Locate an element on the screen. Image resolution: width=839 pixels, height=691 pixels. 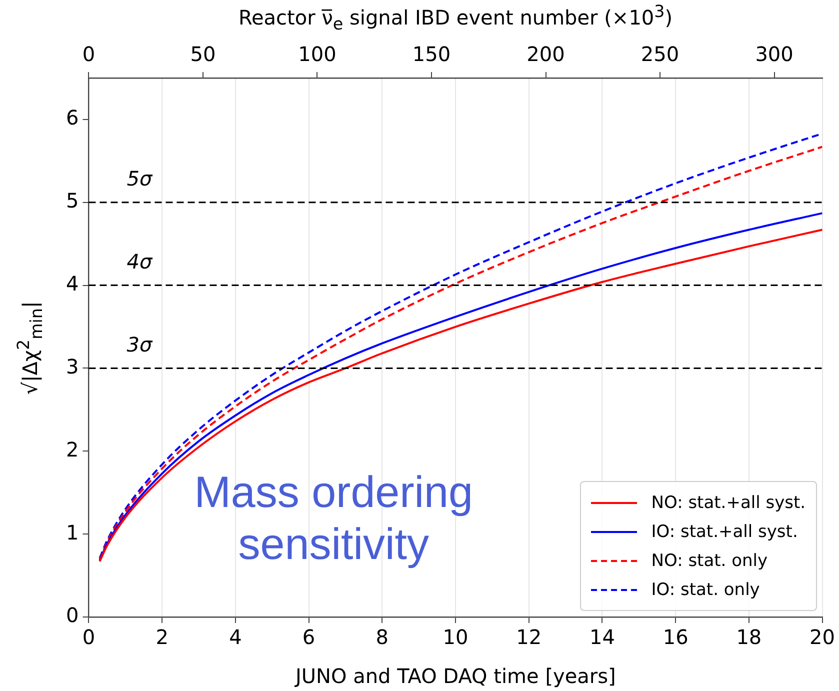
x2-tick-label: 50 is located at coordinates (203, 54).